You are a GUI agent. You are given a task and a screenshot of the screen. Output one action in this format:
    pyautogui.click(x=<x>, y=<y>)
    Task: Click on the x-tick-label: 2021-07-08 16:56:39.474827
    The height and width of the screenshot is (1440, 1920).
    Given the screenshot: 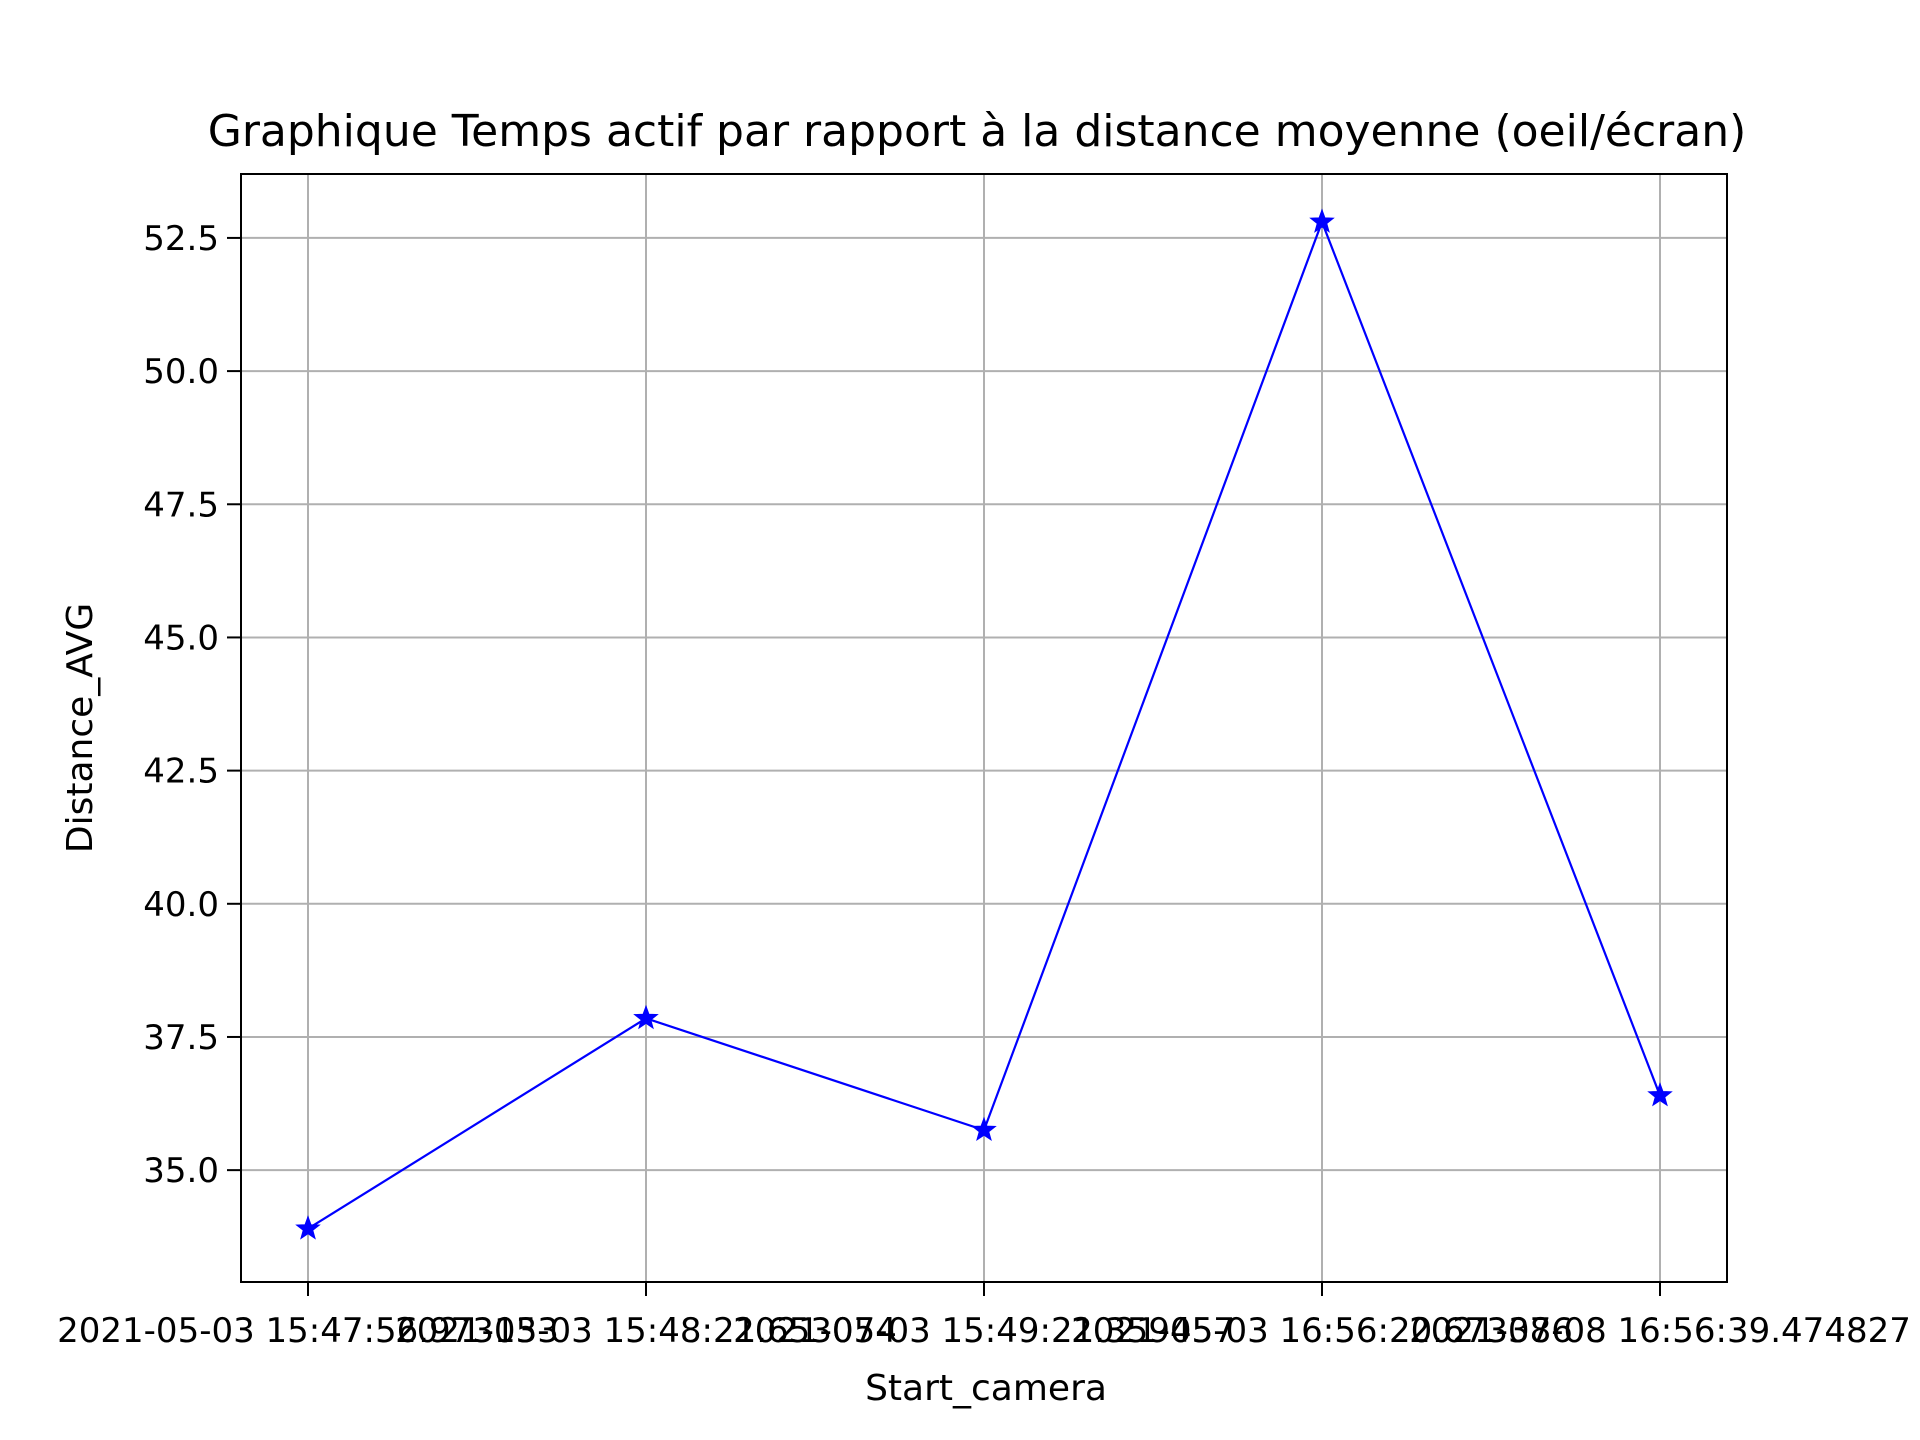 What is the action you would take?
    pyautogui.click(x=1660, y=1331)
    